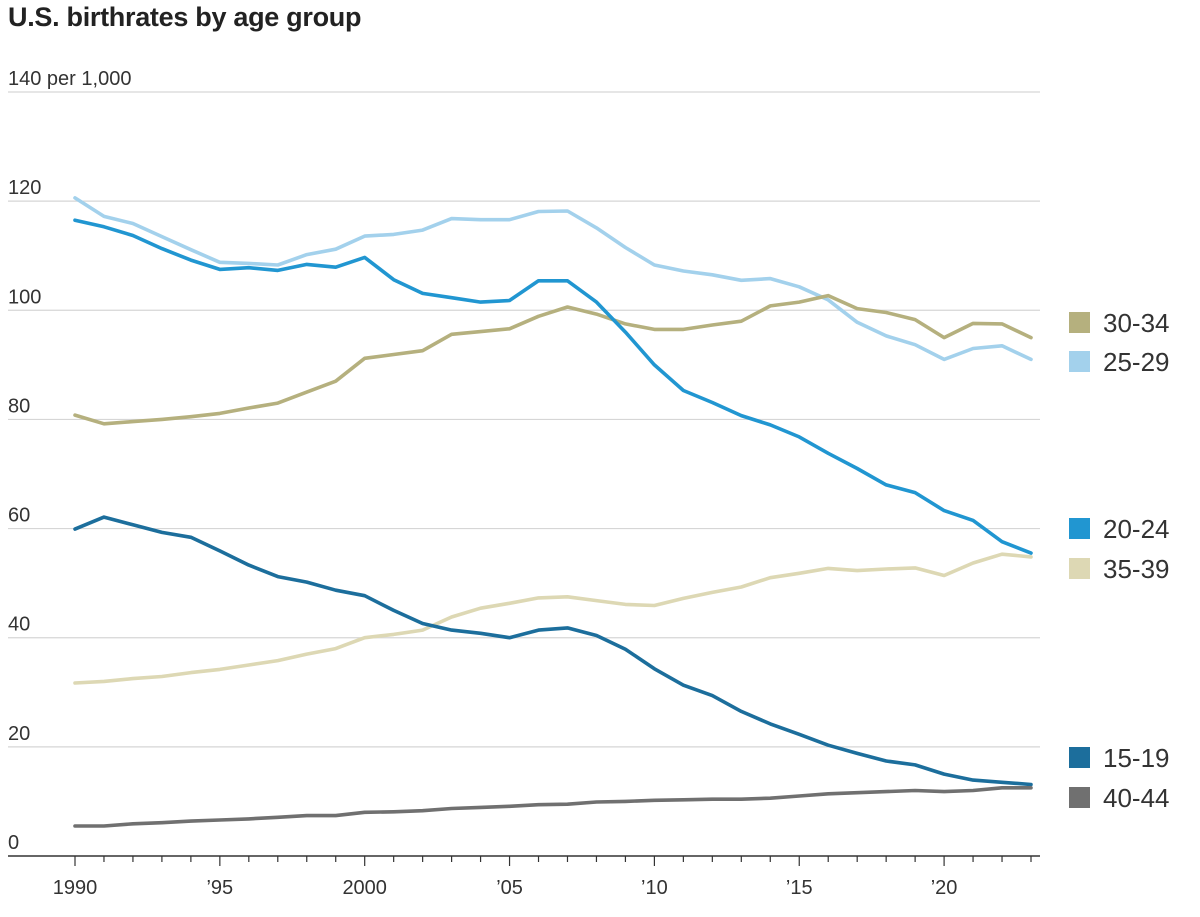  I want to click on x-tick-label: 2000, so click(364, 888).